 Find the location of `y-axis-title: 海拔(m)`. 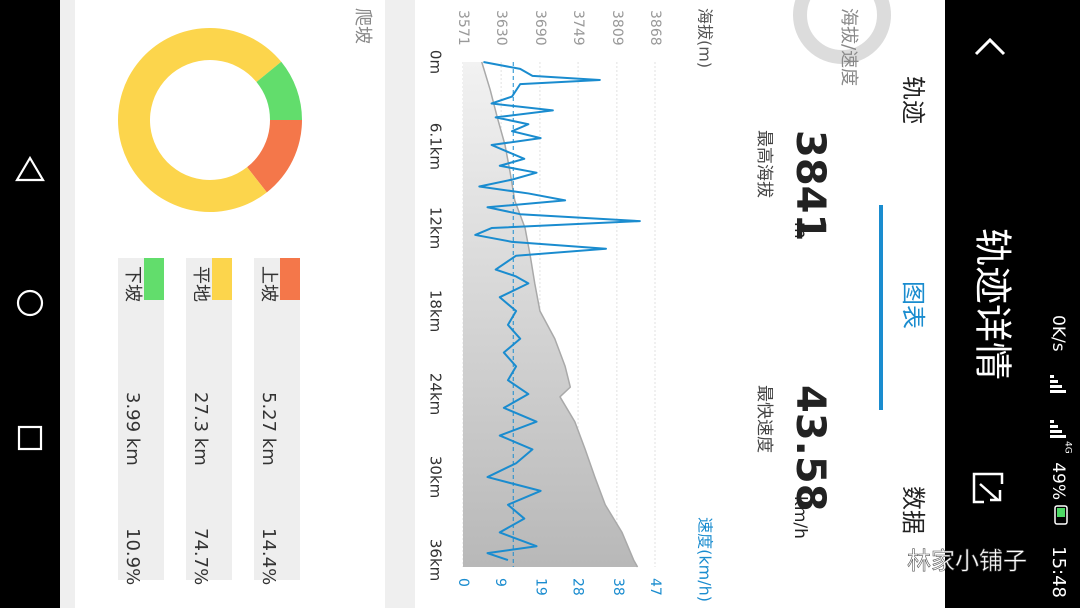

y-axis-title: 海拔(m) is located at coordinates (705, 38).